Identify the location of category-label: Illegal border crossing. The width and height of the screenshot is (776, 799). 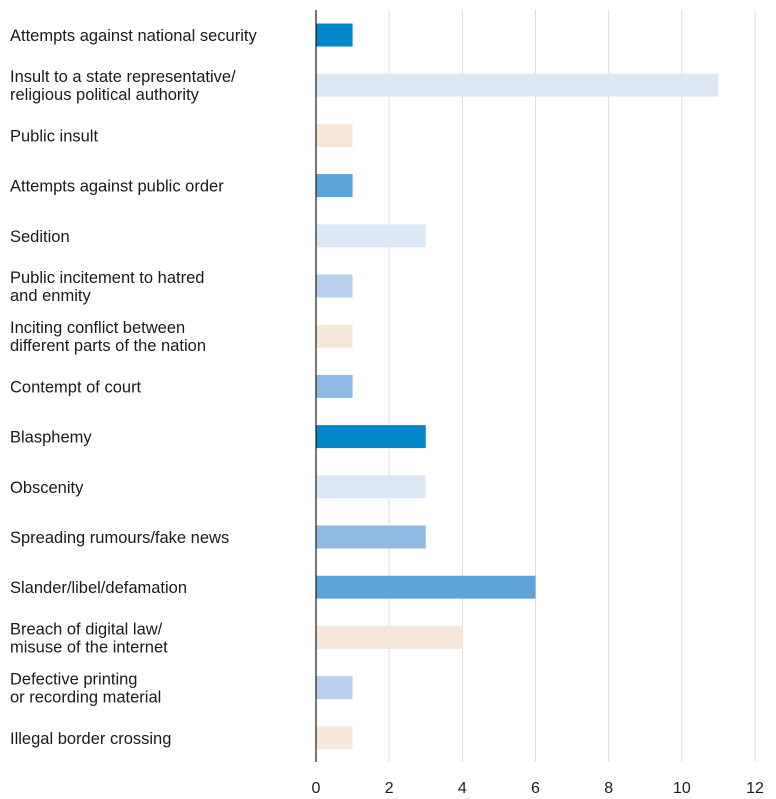
(90, 739).